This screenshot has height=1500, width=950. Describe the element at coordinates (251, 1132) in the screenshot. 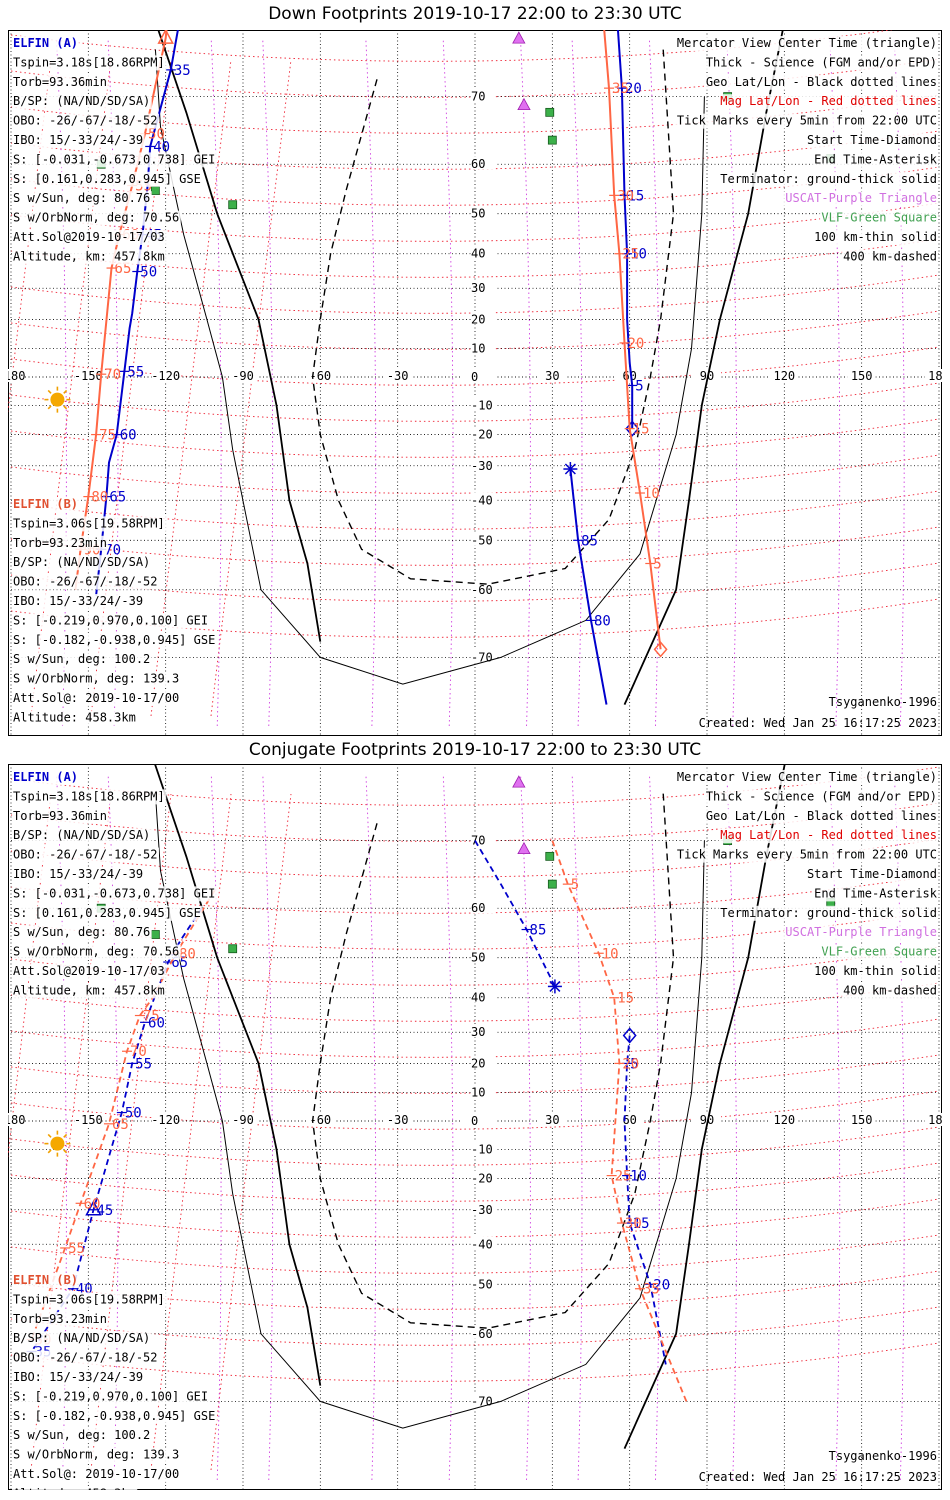

I see `mag-lon-line` at that location.